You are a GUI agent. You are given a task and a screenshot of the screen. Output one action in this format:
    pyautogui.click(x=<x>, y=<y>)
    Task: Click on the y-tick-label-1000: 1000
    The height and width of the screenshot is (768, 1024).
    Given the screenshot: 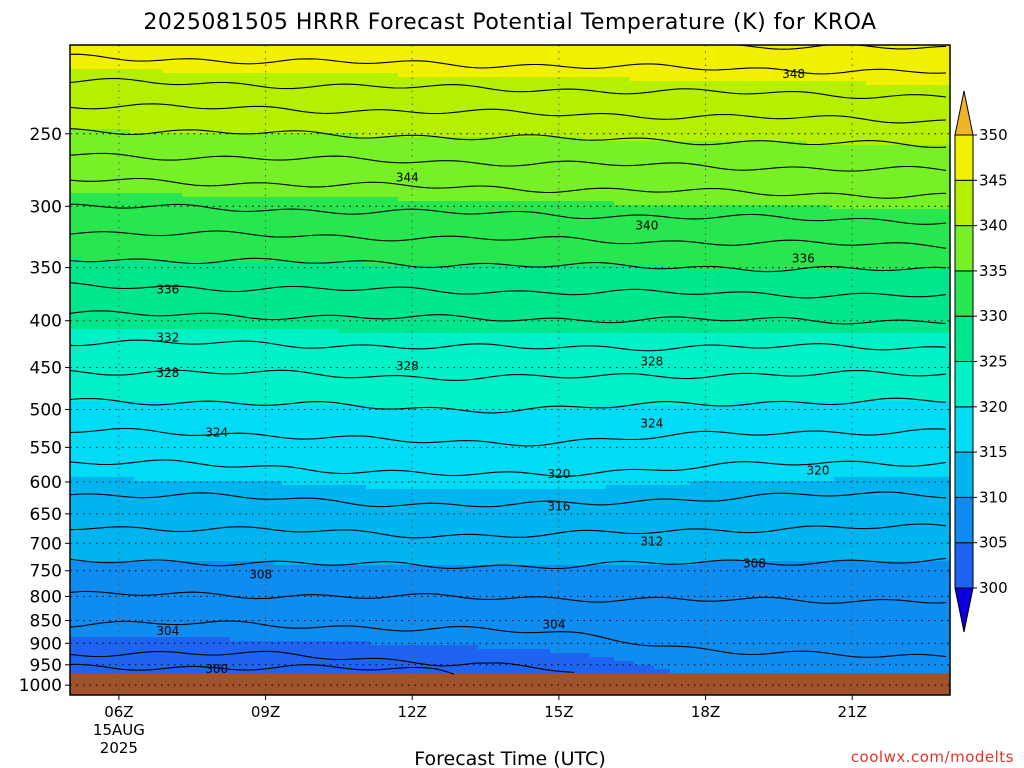 What is the action you would take?
    pyautogui.click(x=40, y=686)
    